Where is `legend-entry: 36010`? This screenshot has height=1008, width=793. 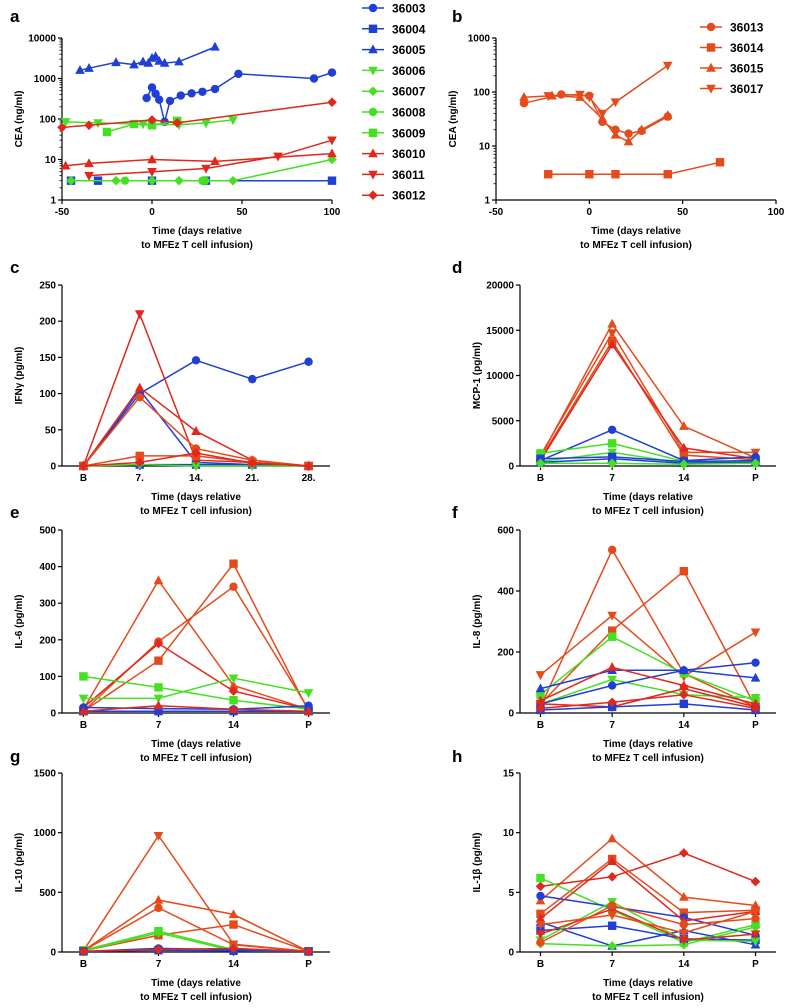 legend-entry: 36010 is located at coordinates (409, 154).